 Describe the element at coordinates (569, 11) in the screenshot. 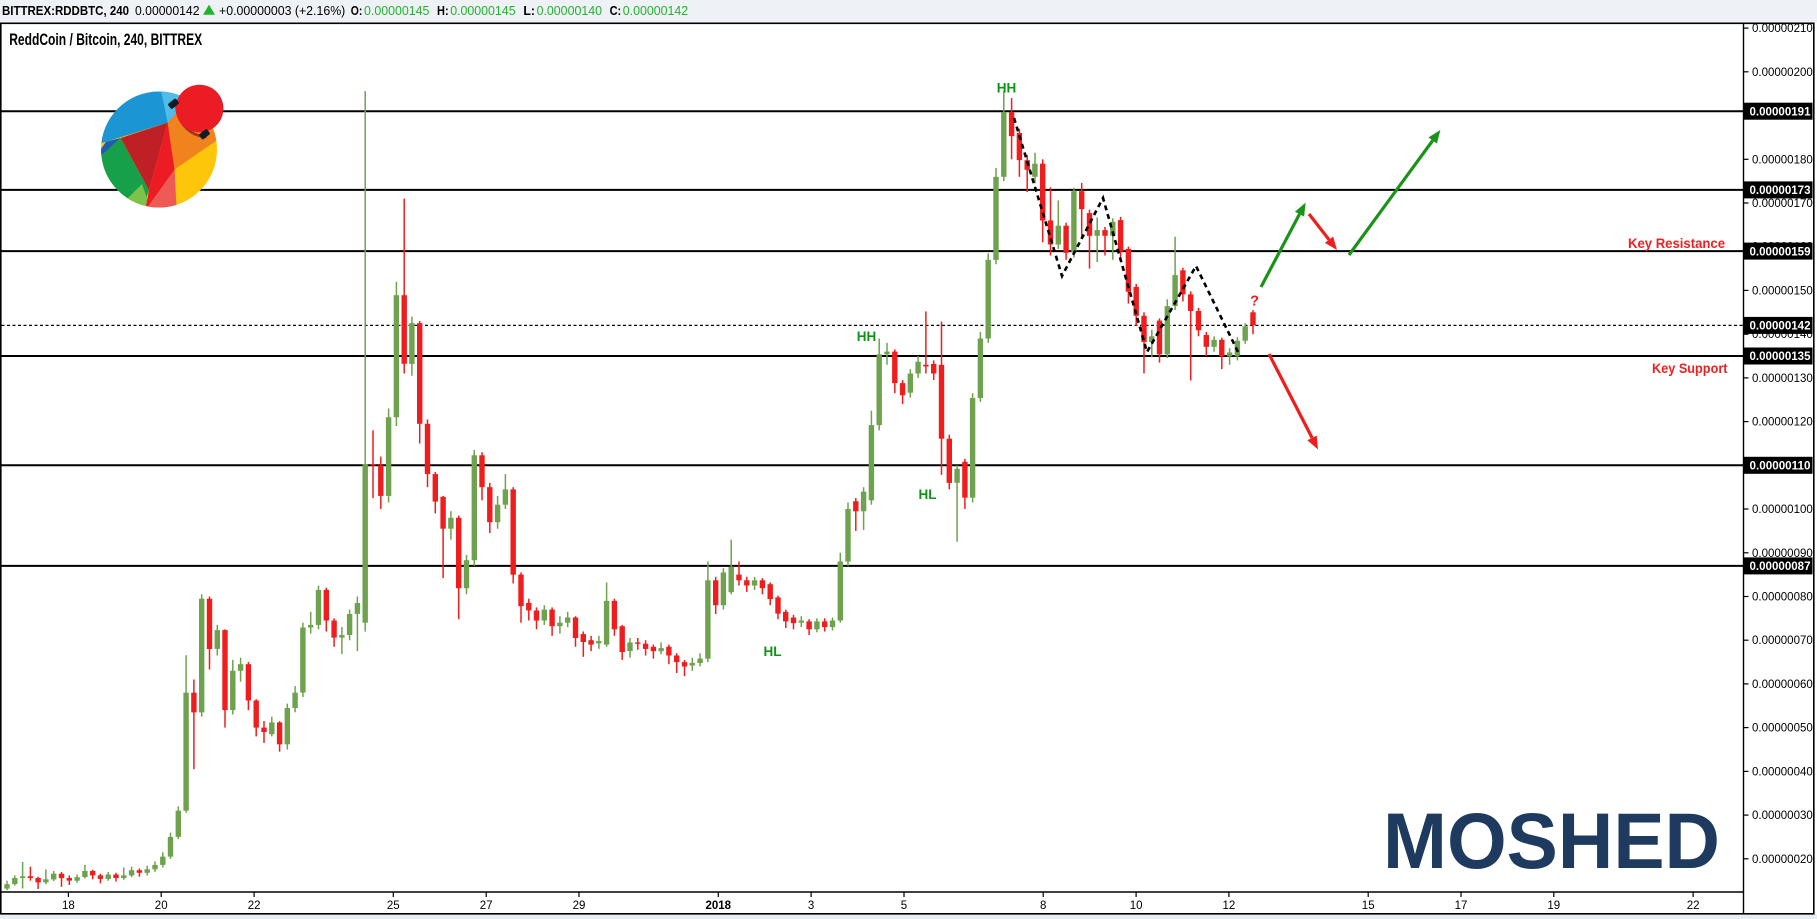

I see `svg-text: 0.00000140` at that location.